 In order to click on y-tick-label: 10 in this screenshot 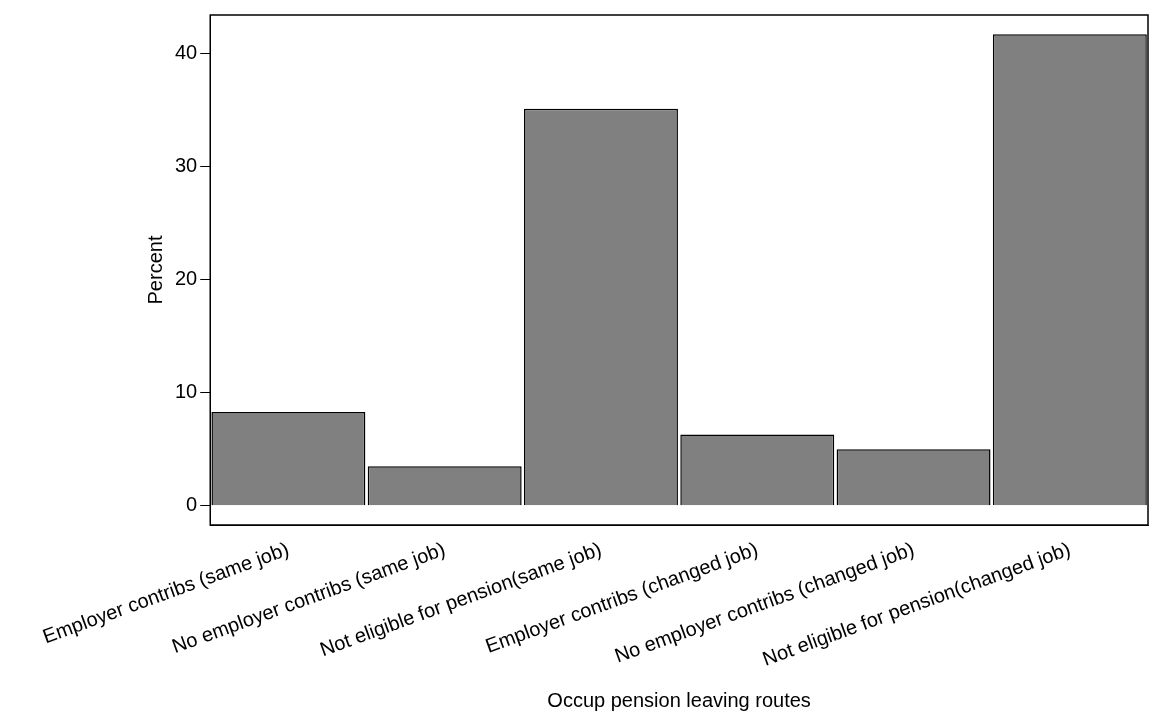, I will do `click(186, 391)`.